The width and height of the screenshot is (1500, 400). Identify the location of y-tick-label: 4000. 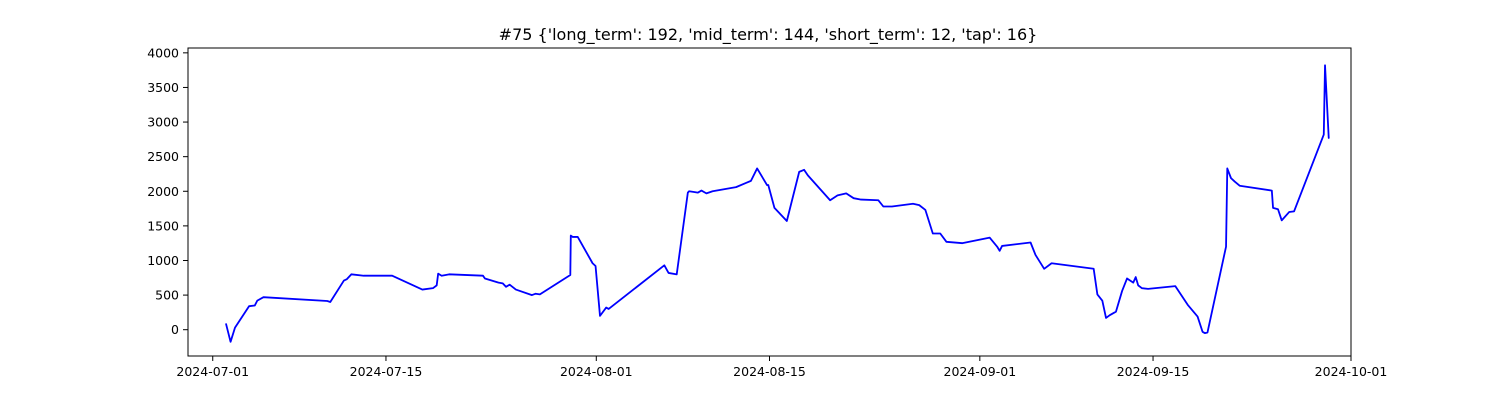
(163, 52).